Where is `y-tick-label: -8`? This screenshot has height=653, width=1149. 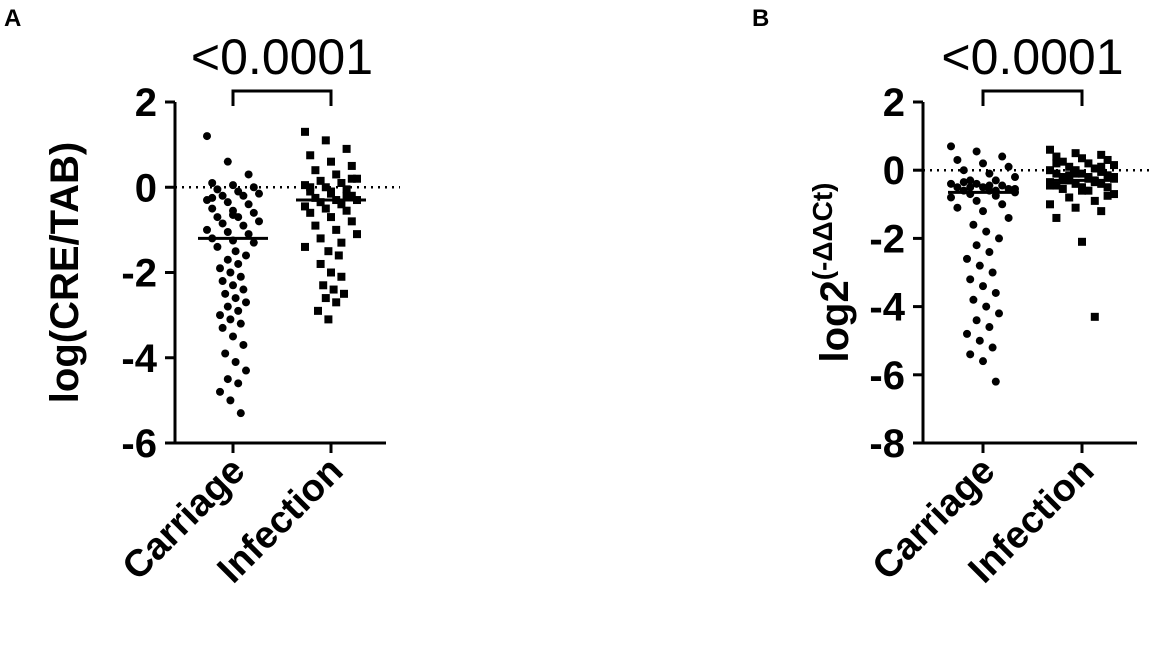 y-tick-label: -8 is located at coordinates (887, 444).